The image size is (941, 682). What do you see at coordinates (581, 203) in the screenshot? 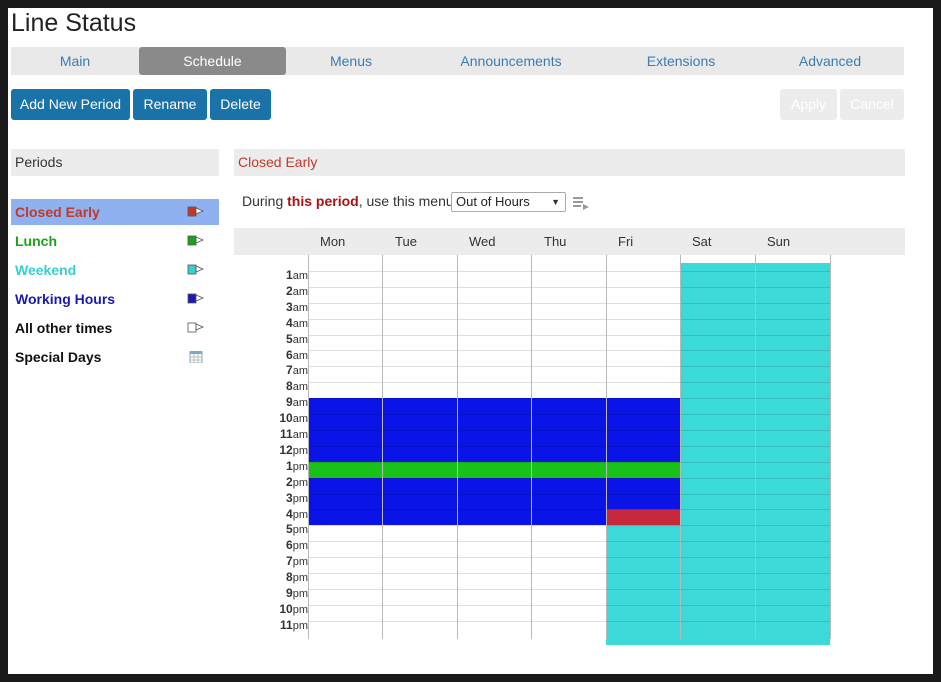
I see `list-arrow-icon` at bounding box center [581, 203].